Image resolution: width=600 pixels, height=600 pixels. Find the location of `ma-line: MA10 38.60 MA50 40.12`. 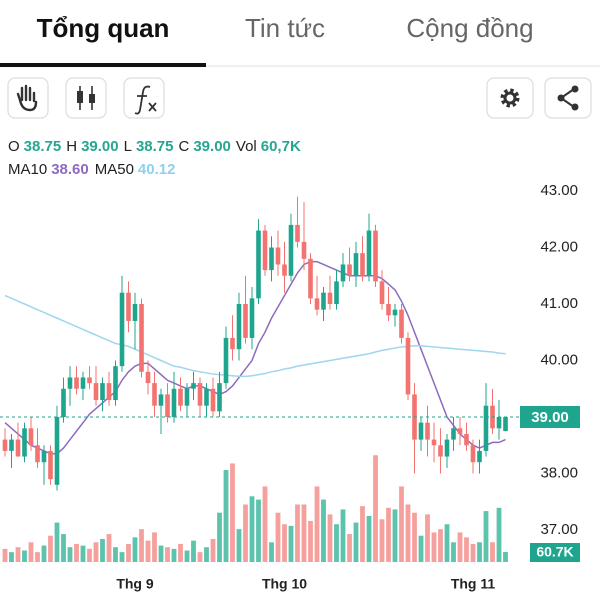

ma-line: MA10 38.60 MA50 40.12 is located at coordinates (91, 169).